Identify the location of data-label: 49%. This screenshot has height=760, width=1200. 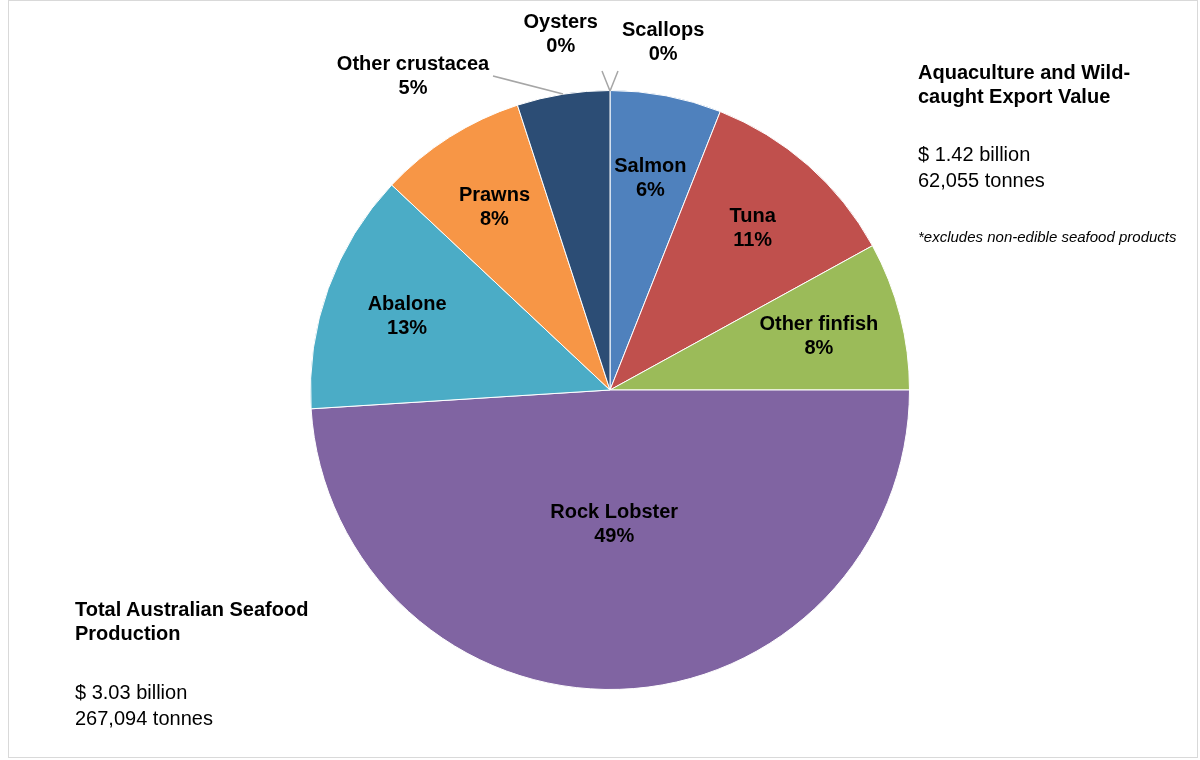
(614, 535).